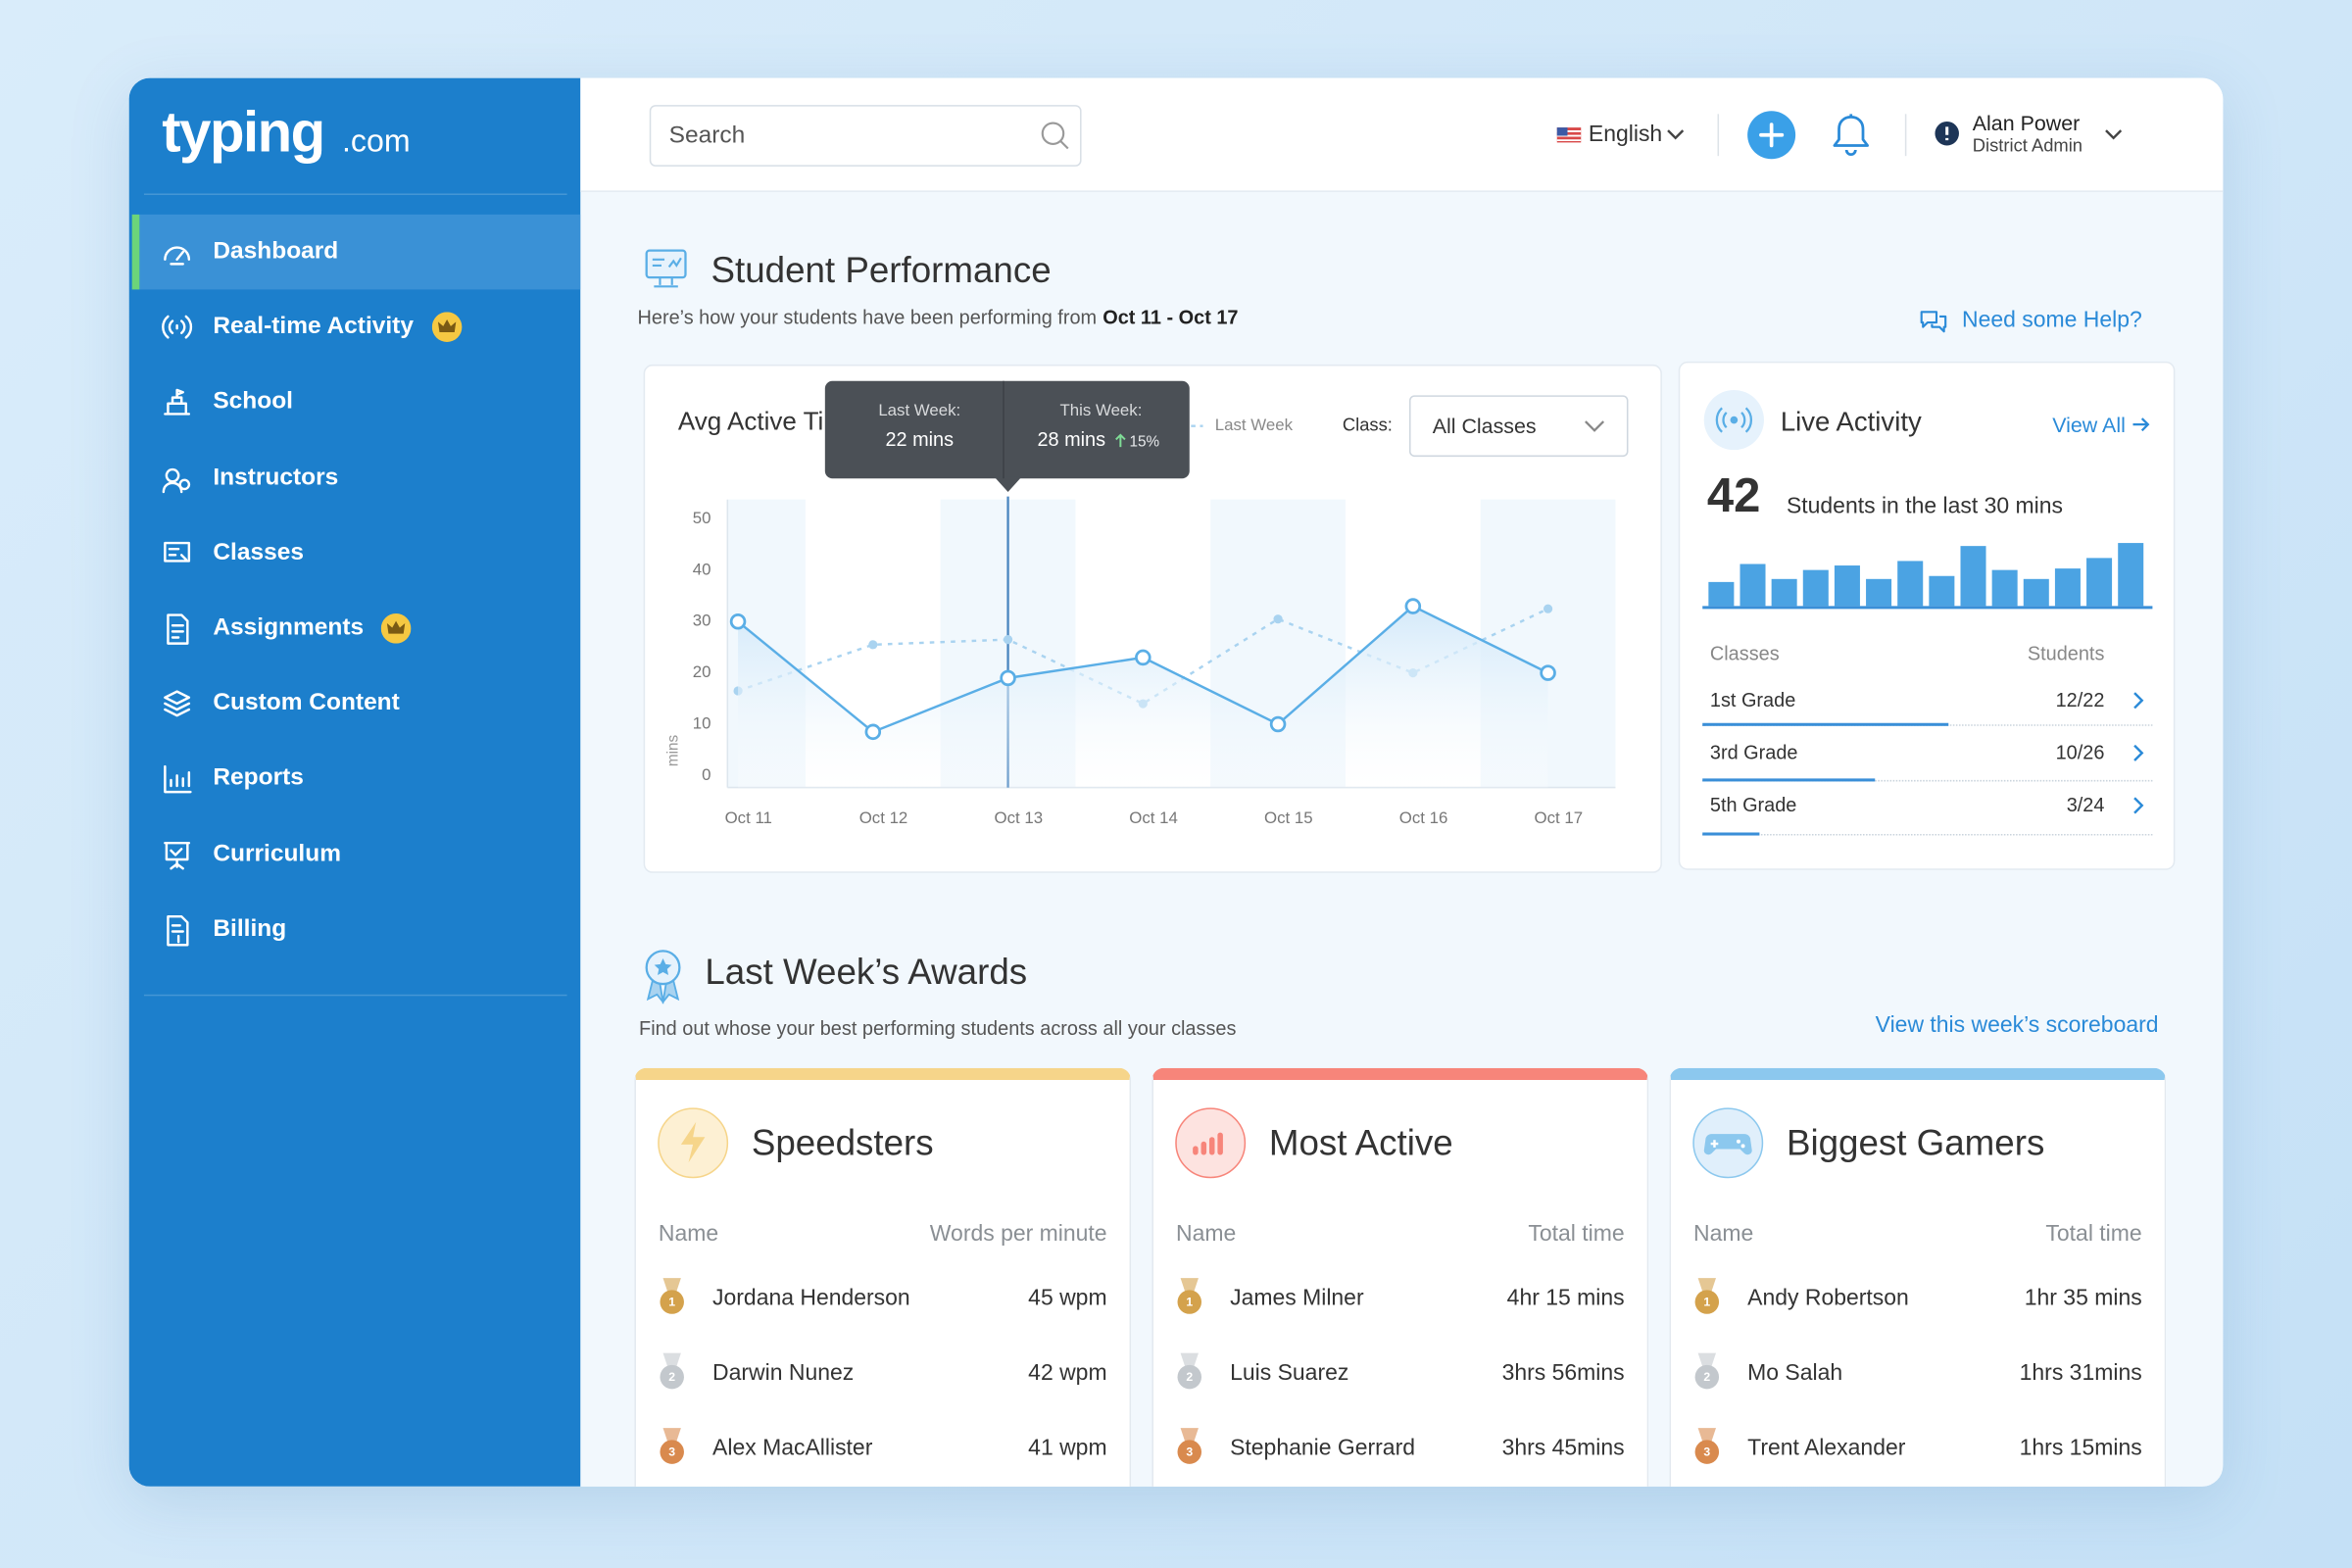  Describe the element at coordinates (1752, 699) in the screenshot. I see `class-name: 1st Grade` at that location.